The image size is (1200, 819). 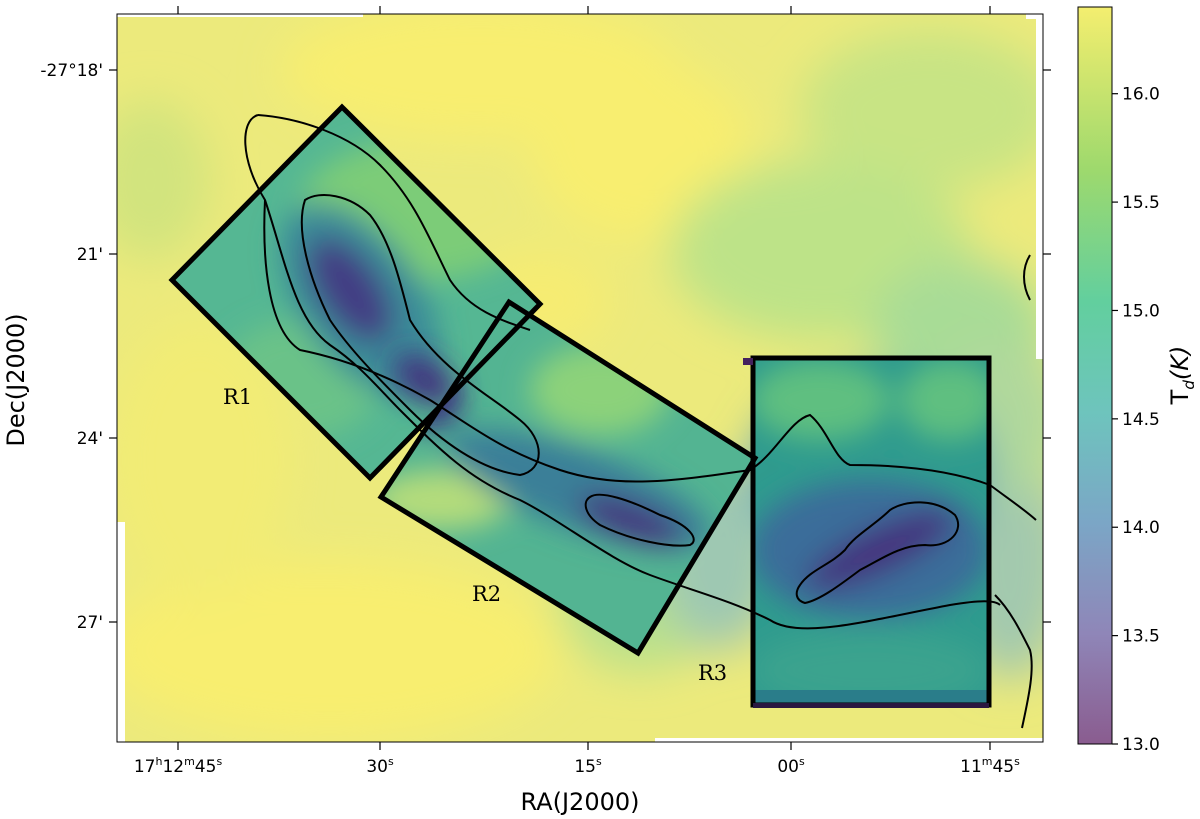 I want to click on colorbar-tick-label-4: 15.0, so click(x=1141, y=311).